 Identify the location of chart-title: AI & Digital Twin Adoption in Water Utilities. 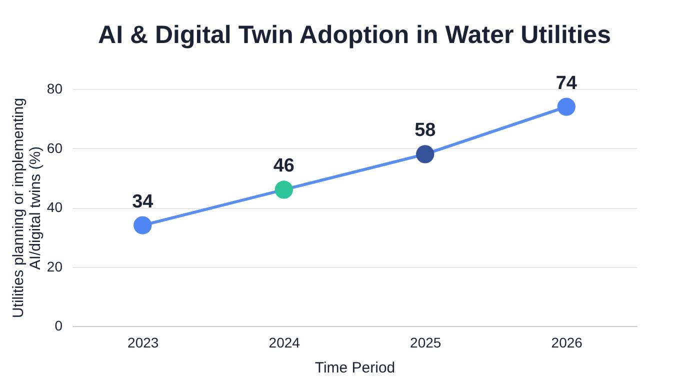
(354, 34).